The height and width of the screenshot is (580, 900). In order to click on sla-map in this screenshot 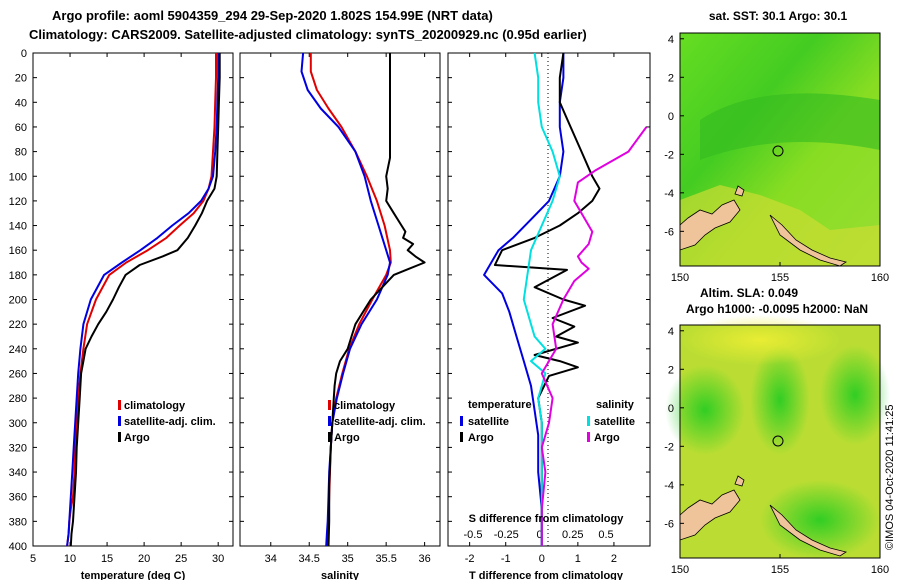, I will do `click(777, 437)`.